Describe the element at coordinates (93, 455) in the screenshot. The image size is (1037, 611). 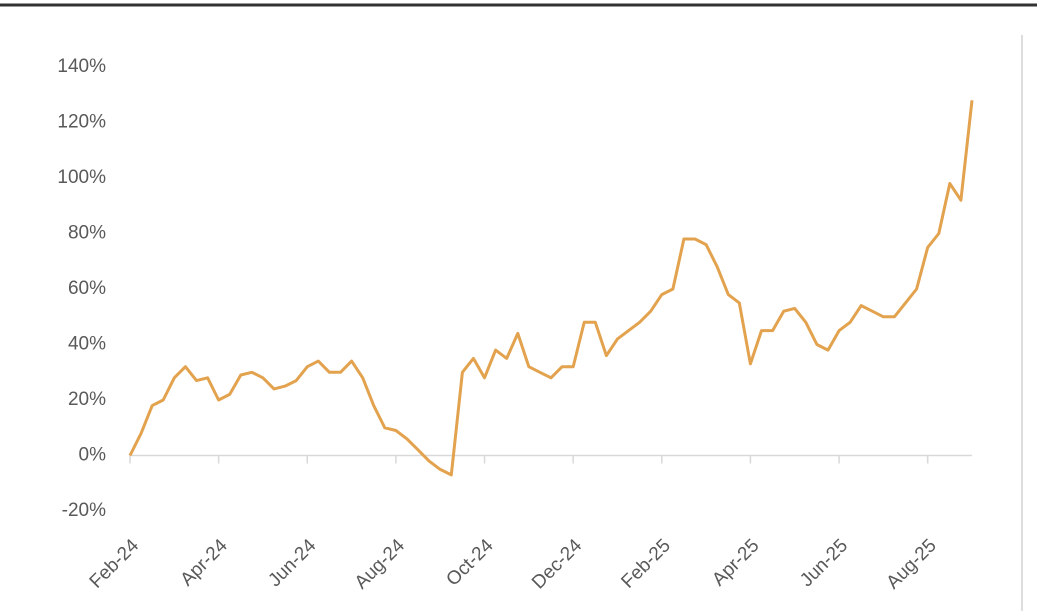
I see `y-tick-label: 0%` at that location.